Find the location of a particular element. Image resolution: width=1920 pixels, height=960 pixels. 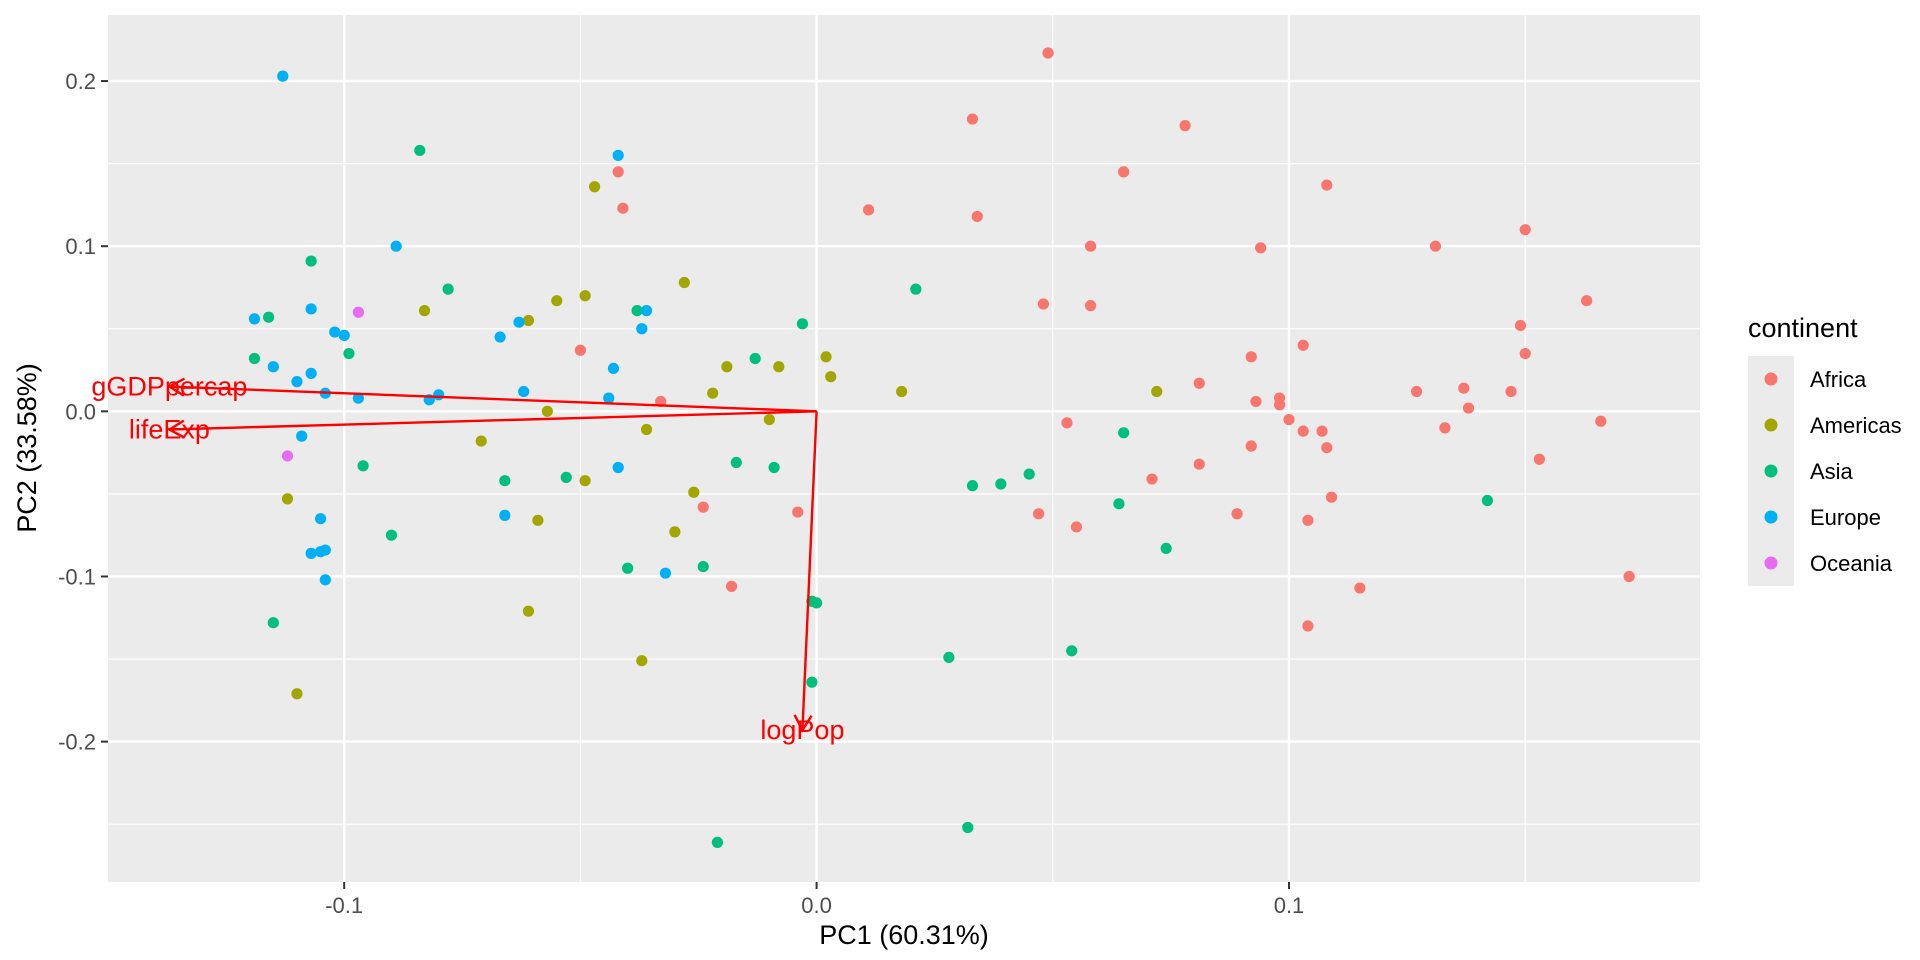

legend-label: Asia is located at coordinates (1832, 471).